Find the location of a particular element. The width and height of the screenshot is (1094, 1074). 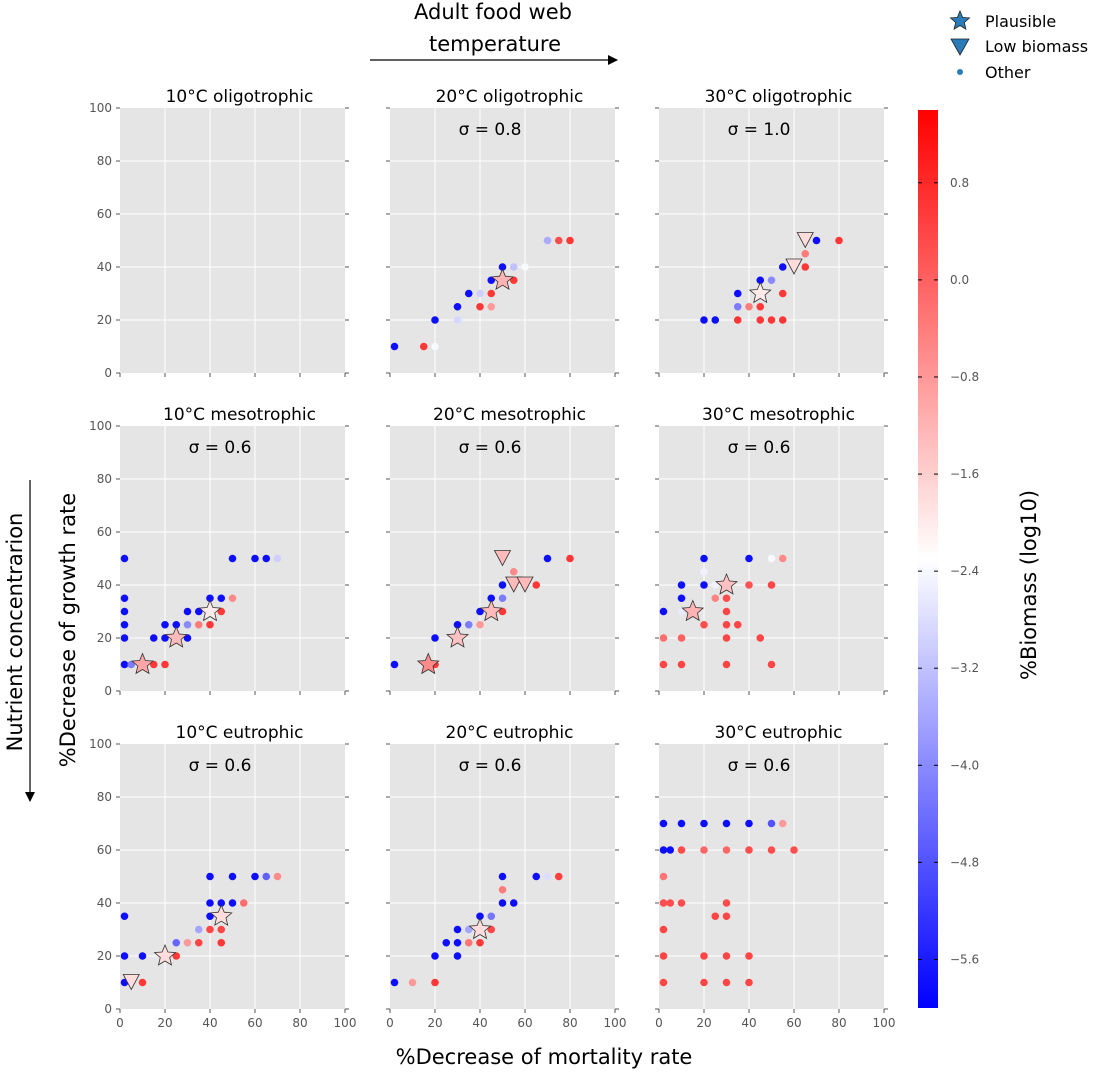

panel-title: 20°C mesotrophic is located at coordinates (509, 415).